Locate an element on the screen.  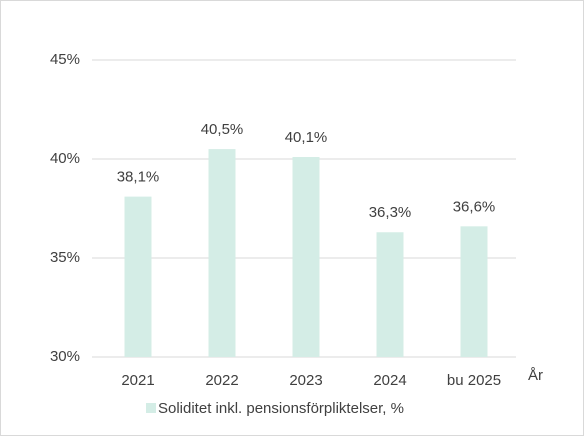
y-tick-label: 40% is located at coordinates (65, 158).